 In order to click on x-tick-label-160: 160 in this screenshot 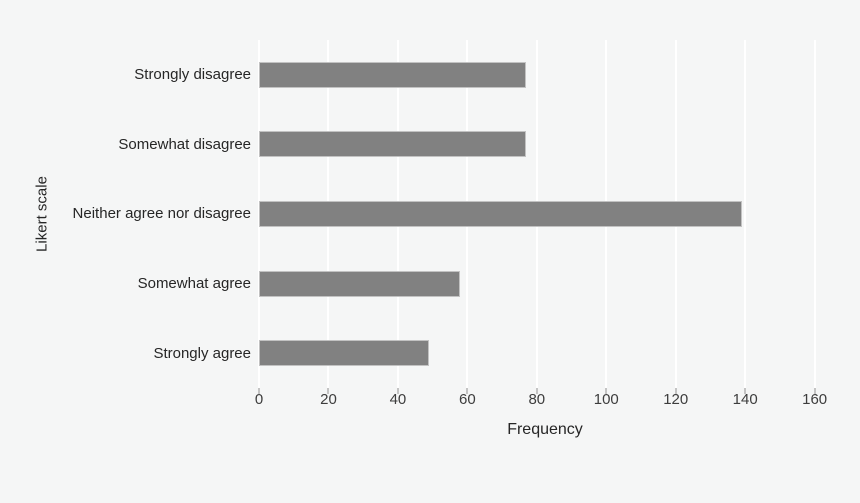, I will do `click(815, 399)`.